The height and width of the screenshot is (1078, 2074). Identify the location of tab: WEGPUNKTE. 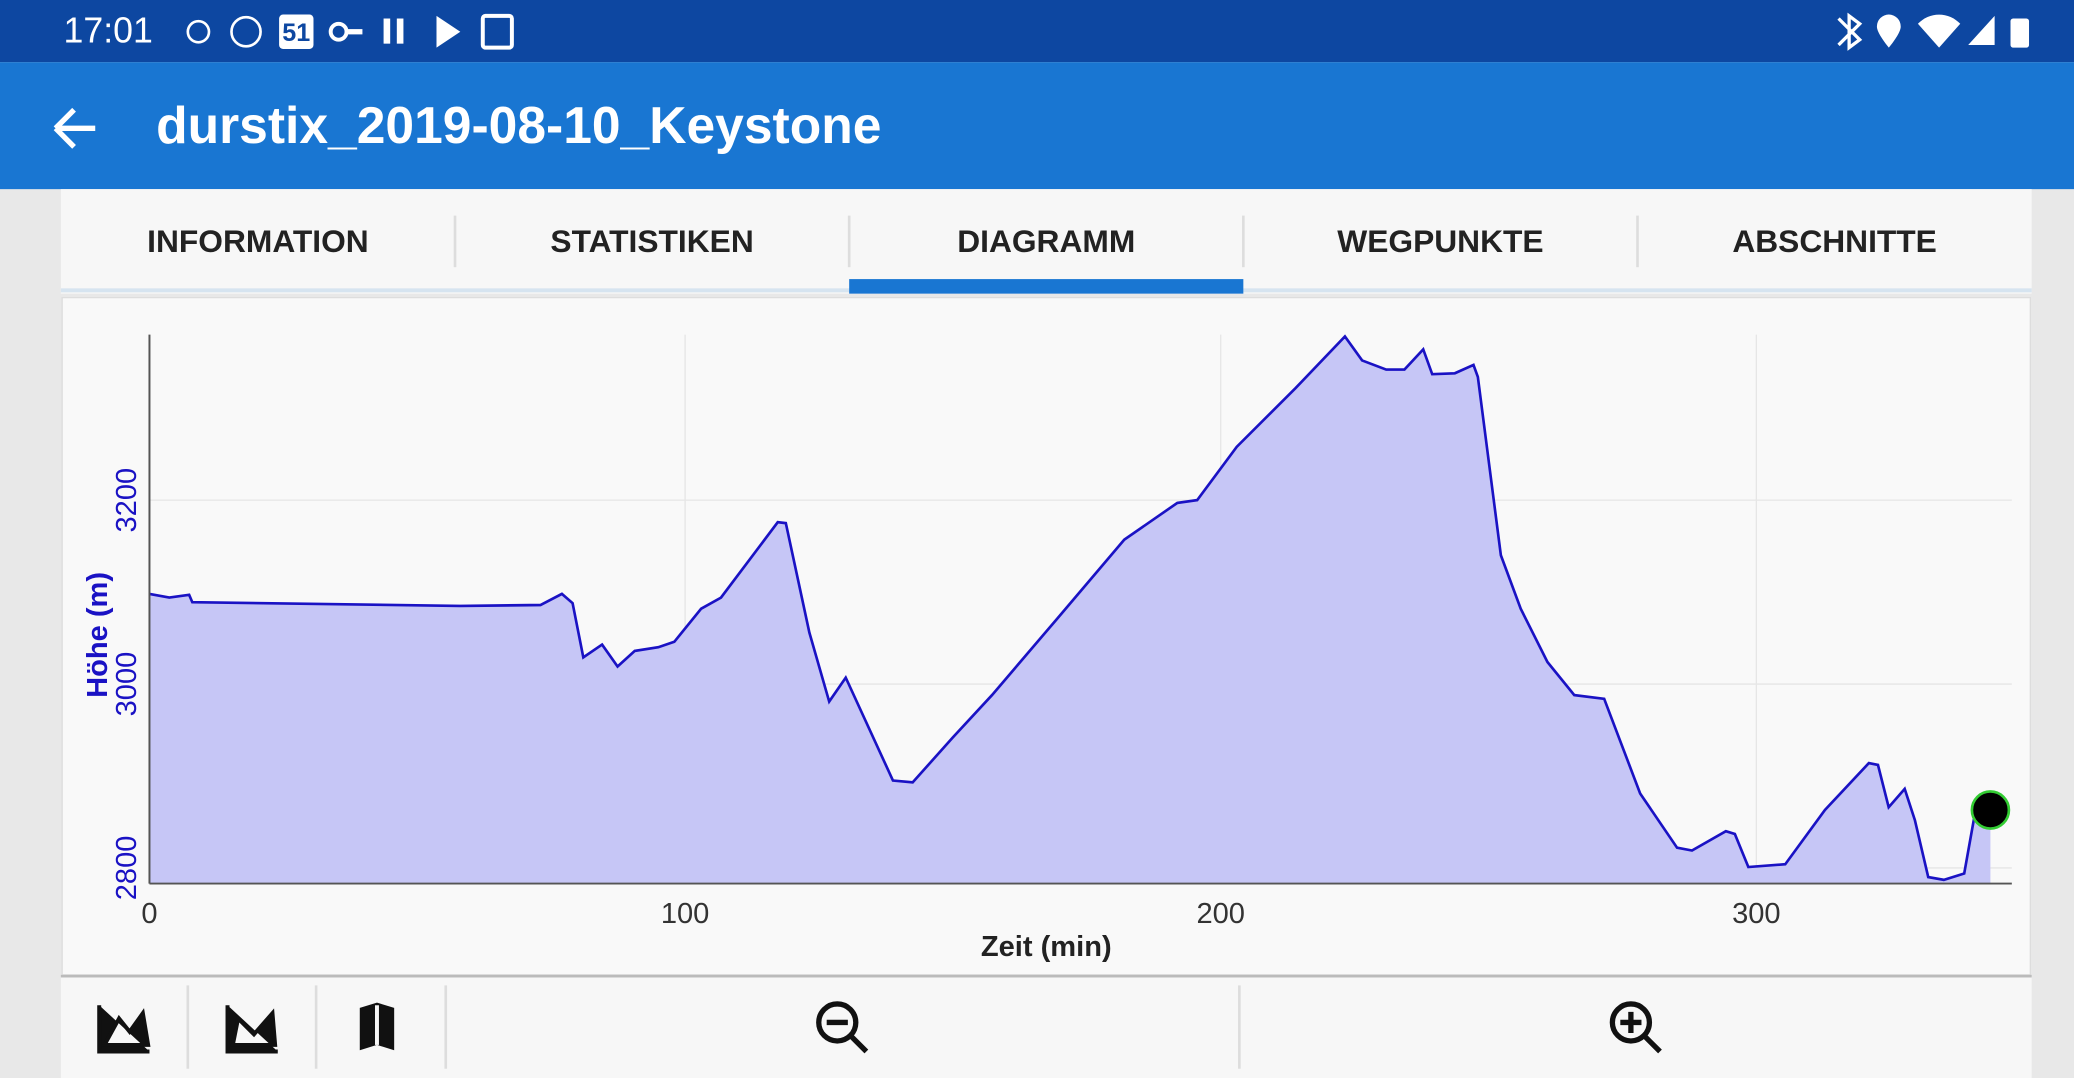
(1440, 241).